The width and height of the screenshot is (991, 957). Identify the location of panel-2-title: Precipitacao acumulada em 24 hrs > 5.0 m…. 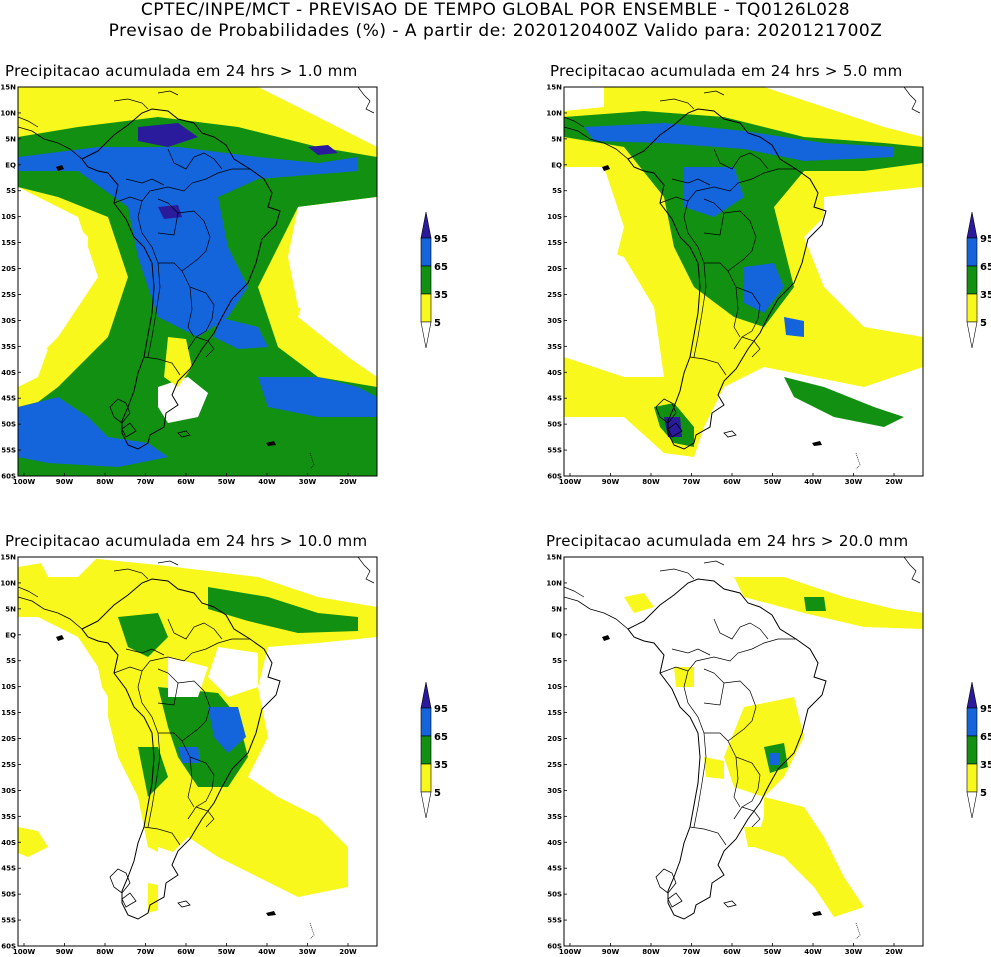
(726, 71).